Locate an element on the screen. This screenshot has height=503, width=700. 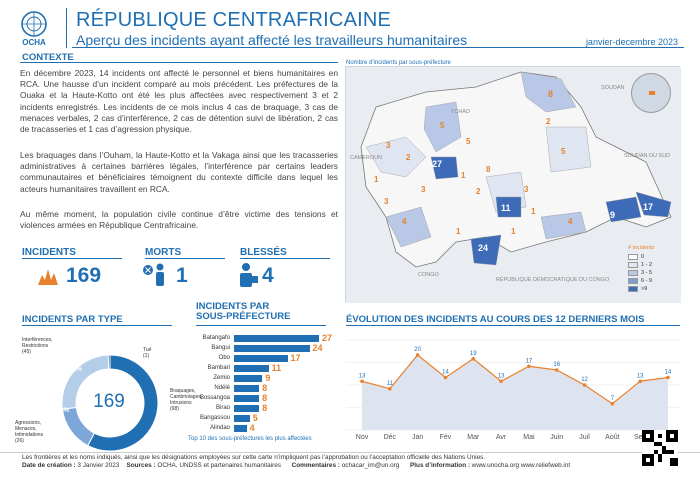
bar-label: Birao is located at coordinates (222, 408).